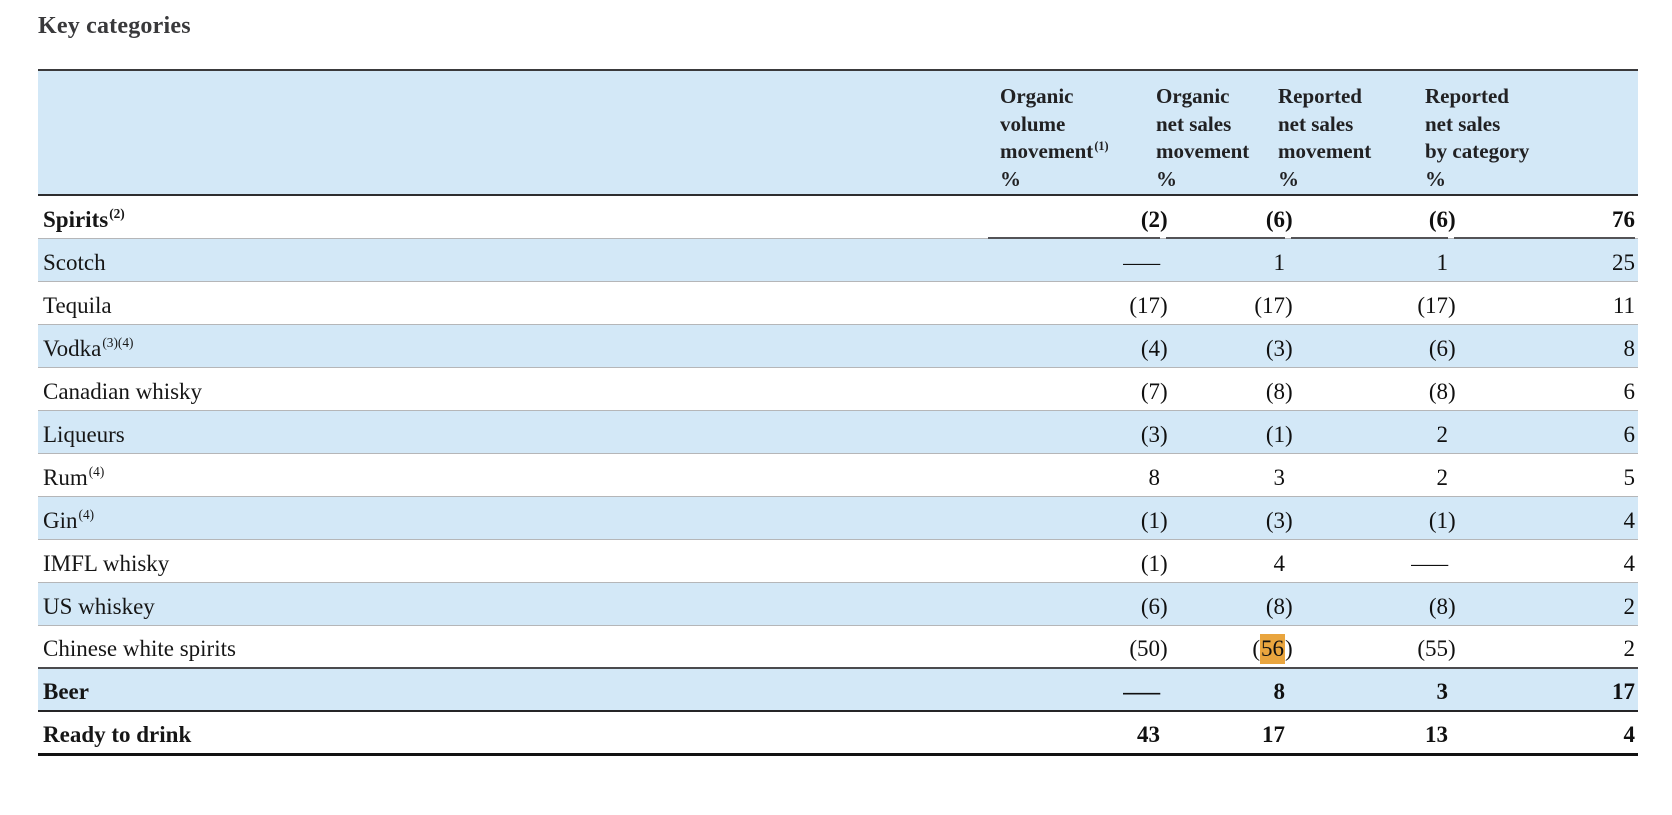 This screenshot has width=1672, height=815. I want to click on value-cell: 13, so click(1369, 733).